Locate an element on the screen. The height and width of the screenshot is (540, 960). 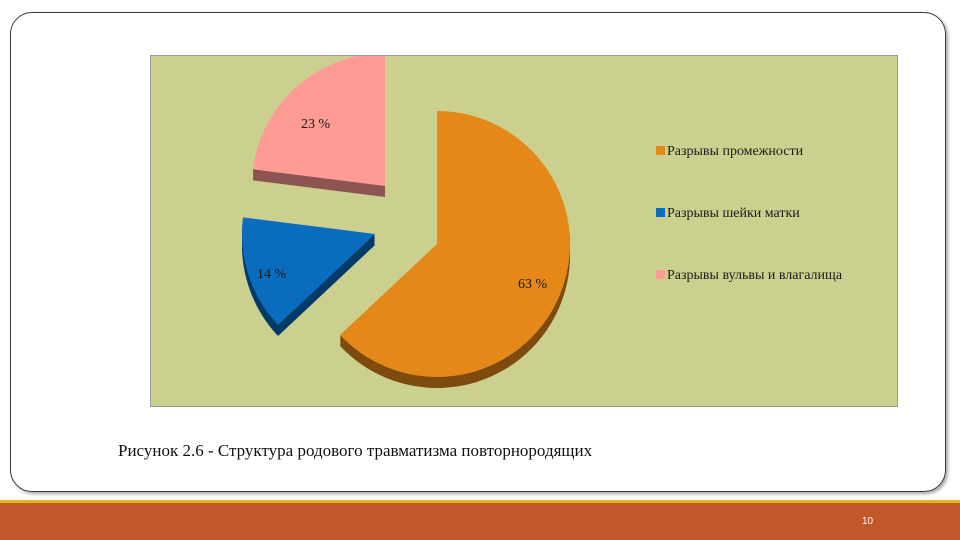
legend-swatch-perineum is located at coordinates (660, 150).